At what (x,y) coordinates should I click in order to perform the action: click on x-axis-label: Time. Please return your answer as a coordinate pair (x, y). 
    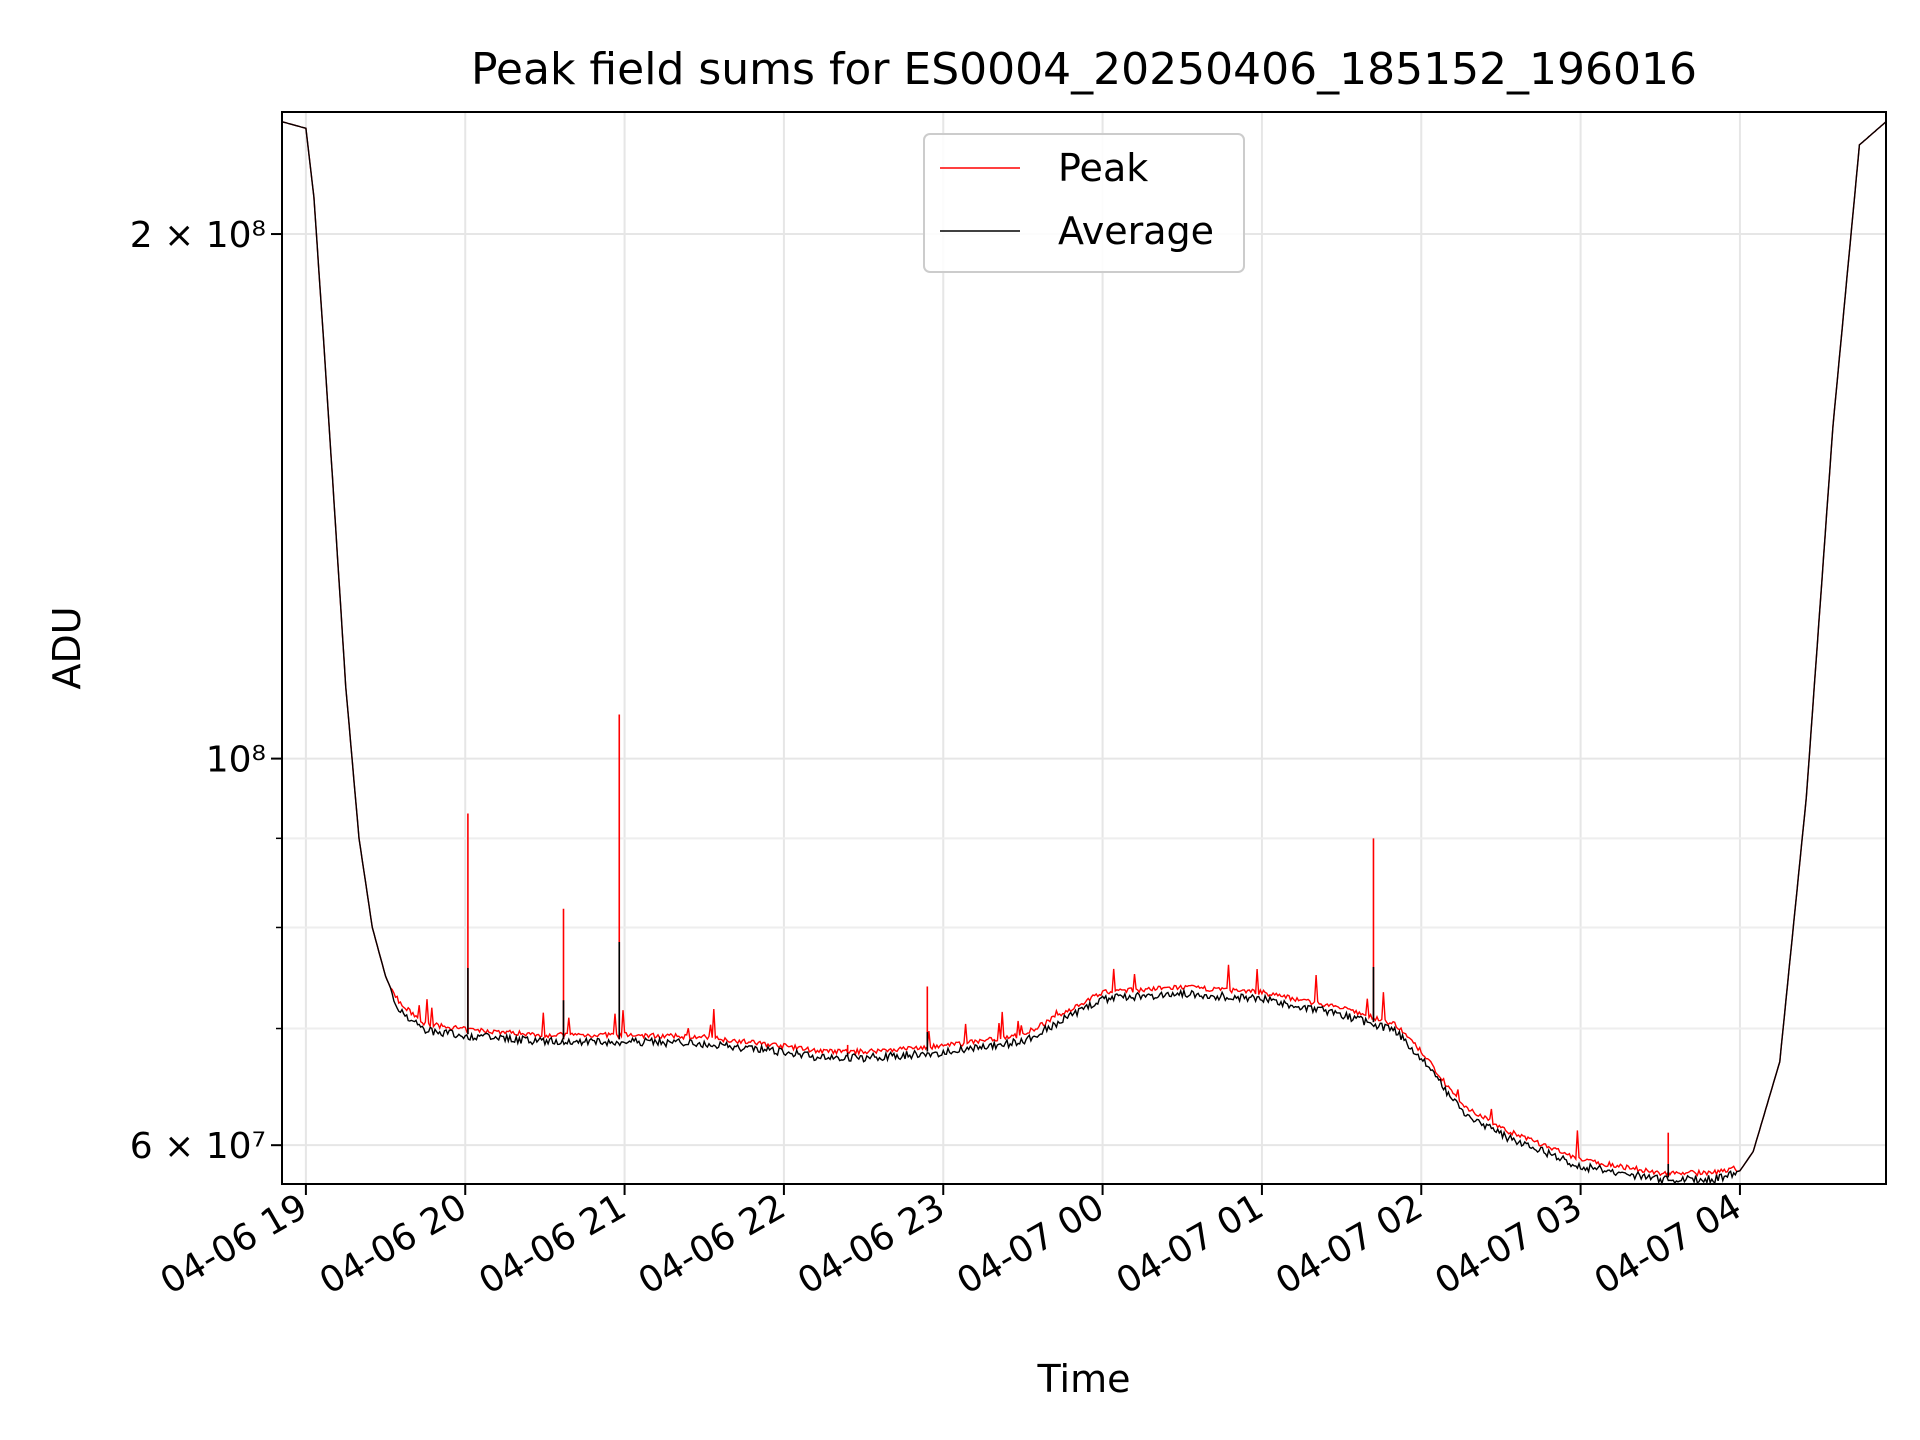
    Looking at the image, I should click on (1084, 1379).